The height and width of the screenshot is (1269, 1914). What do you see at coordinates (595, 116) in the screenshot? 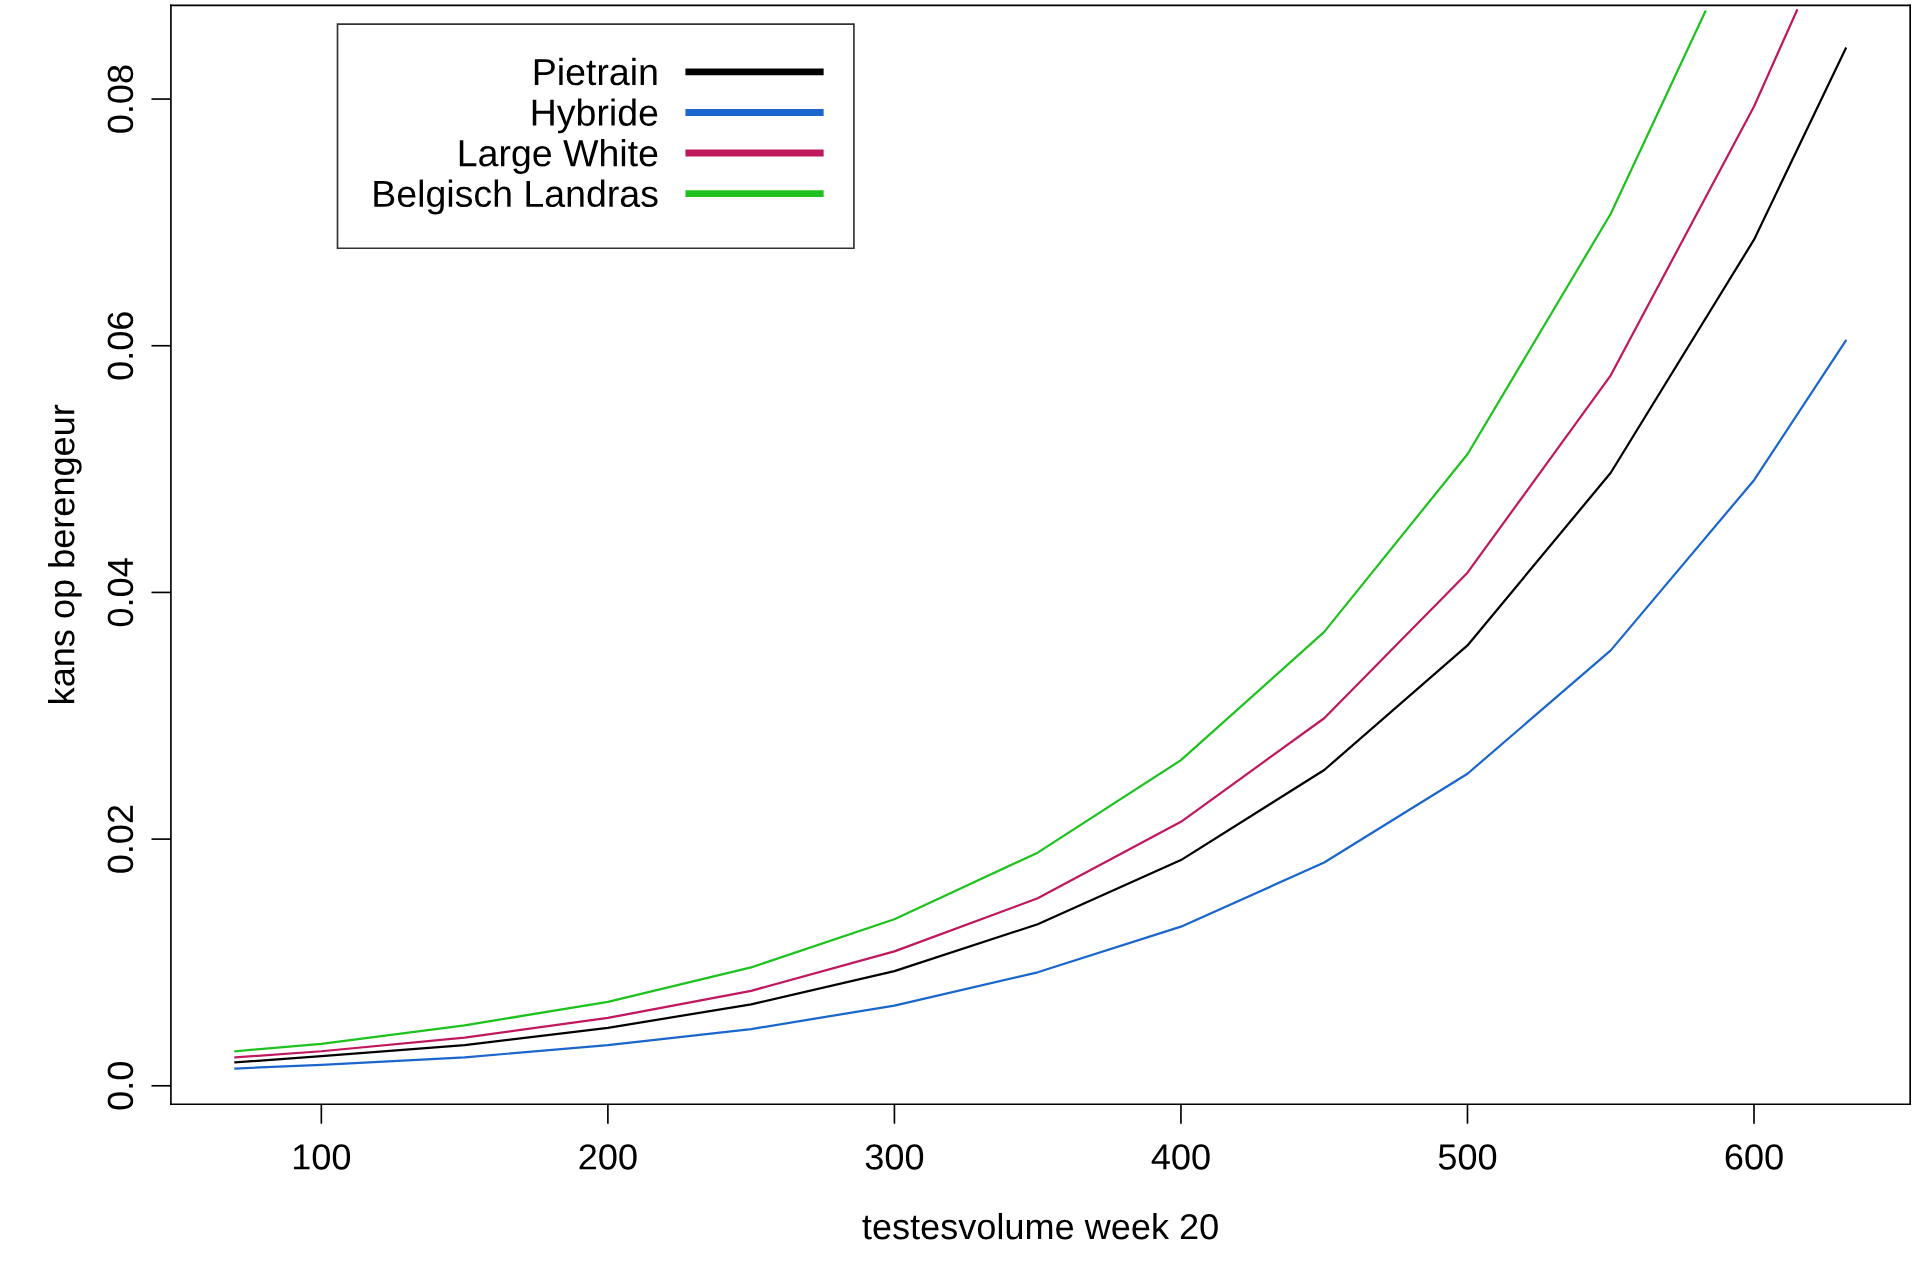
I see `legend-label: Hybride` at bounding box center [595, 116].